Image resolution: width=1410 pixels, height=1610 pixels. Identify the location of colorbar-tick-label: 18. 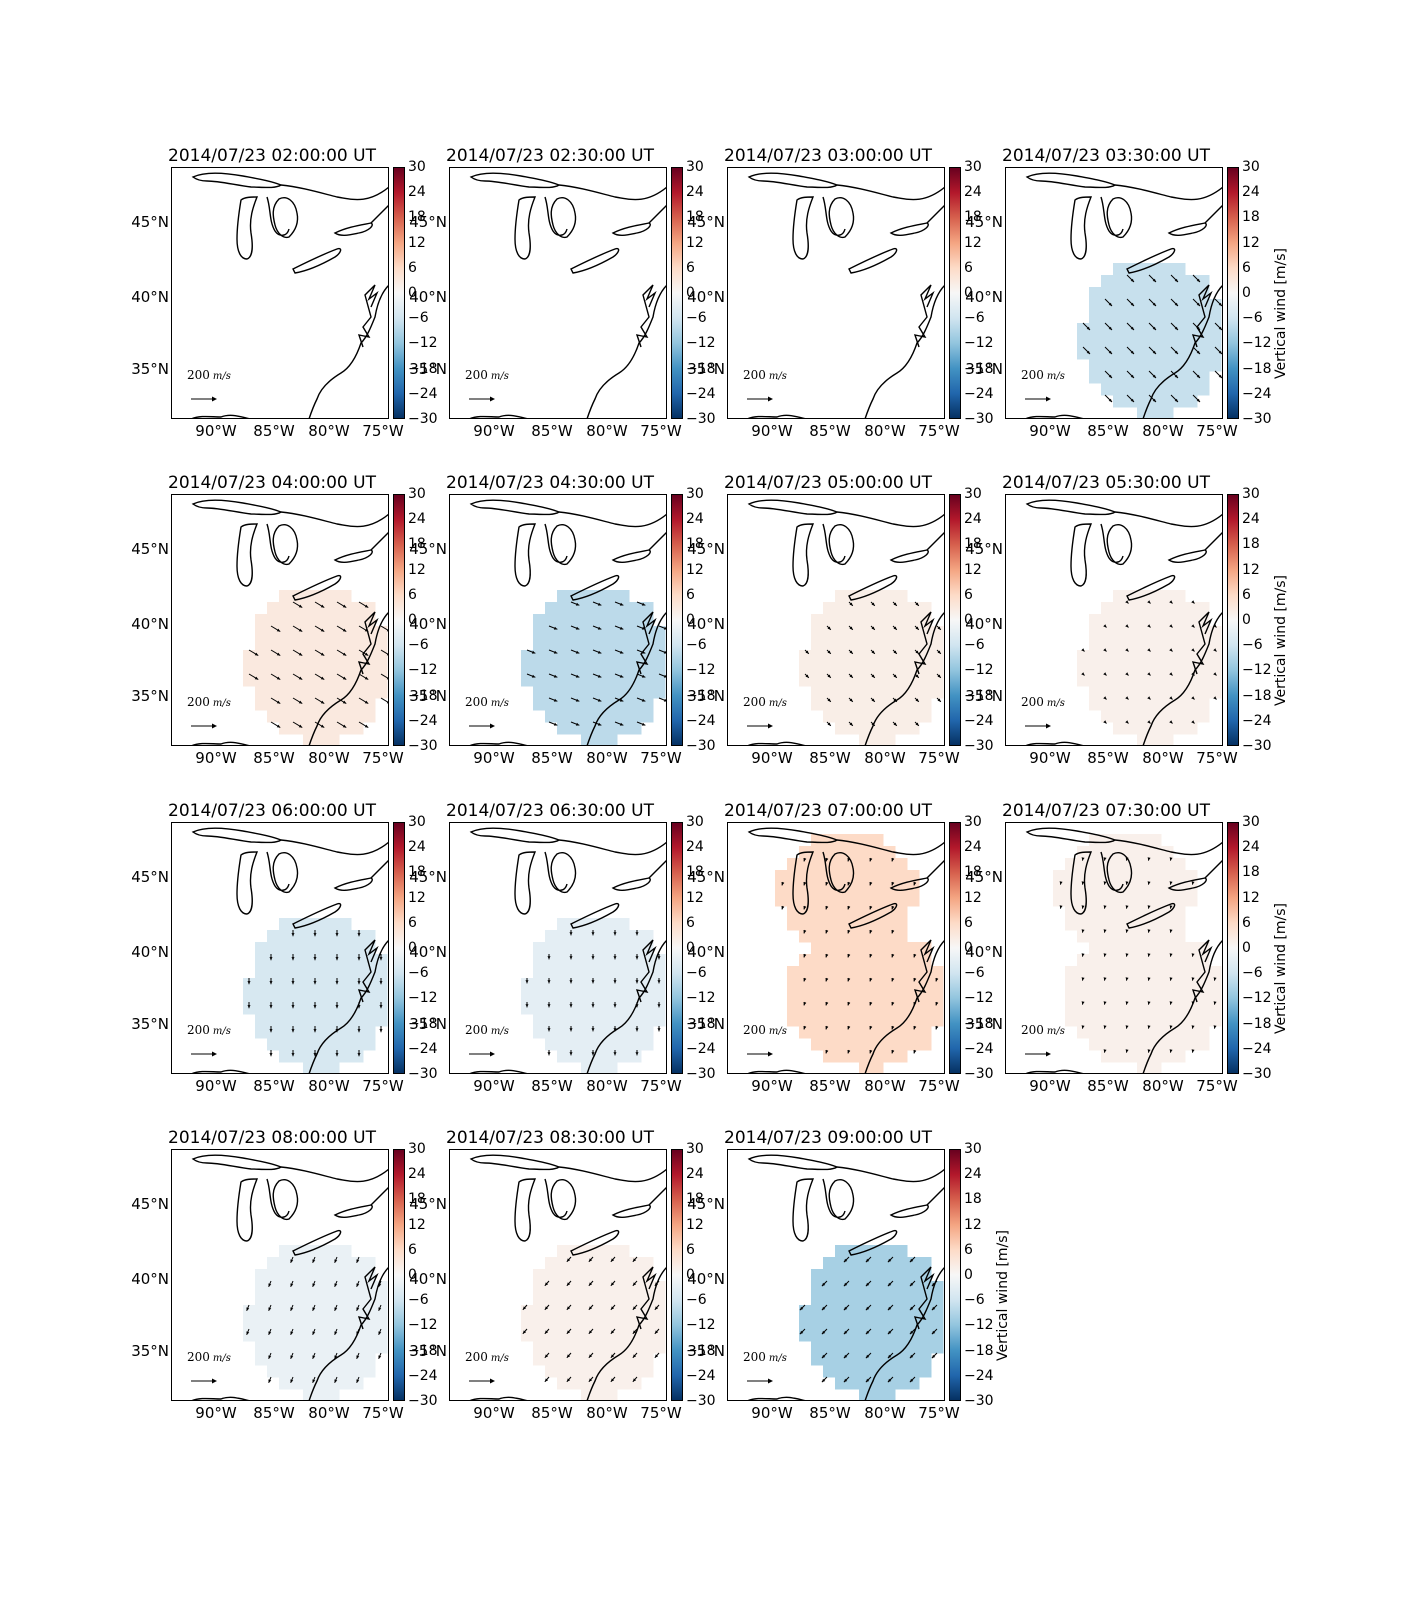
(973, 1199).